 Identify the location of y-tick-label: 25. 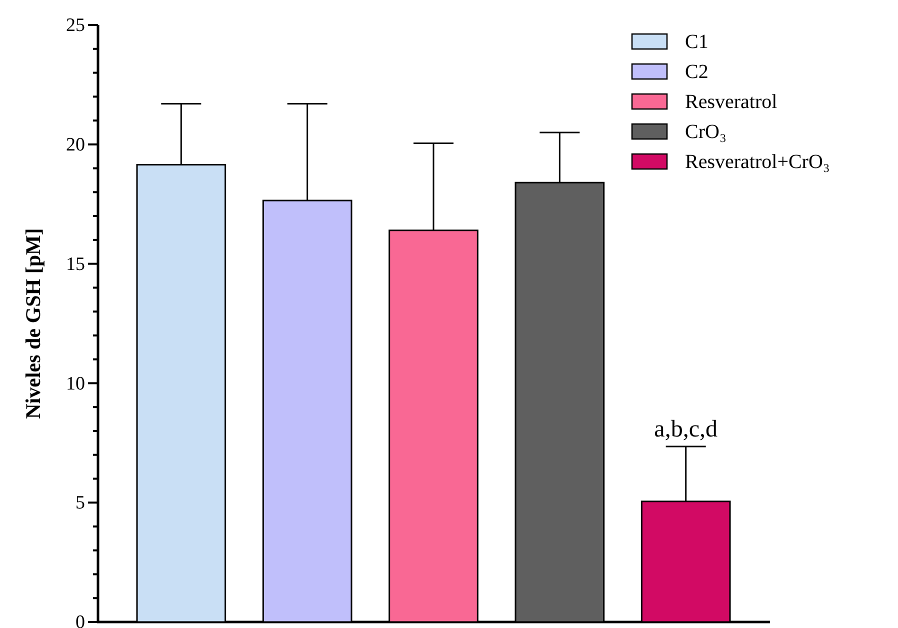
(75, 25).